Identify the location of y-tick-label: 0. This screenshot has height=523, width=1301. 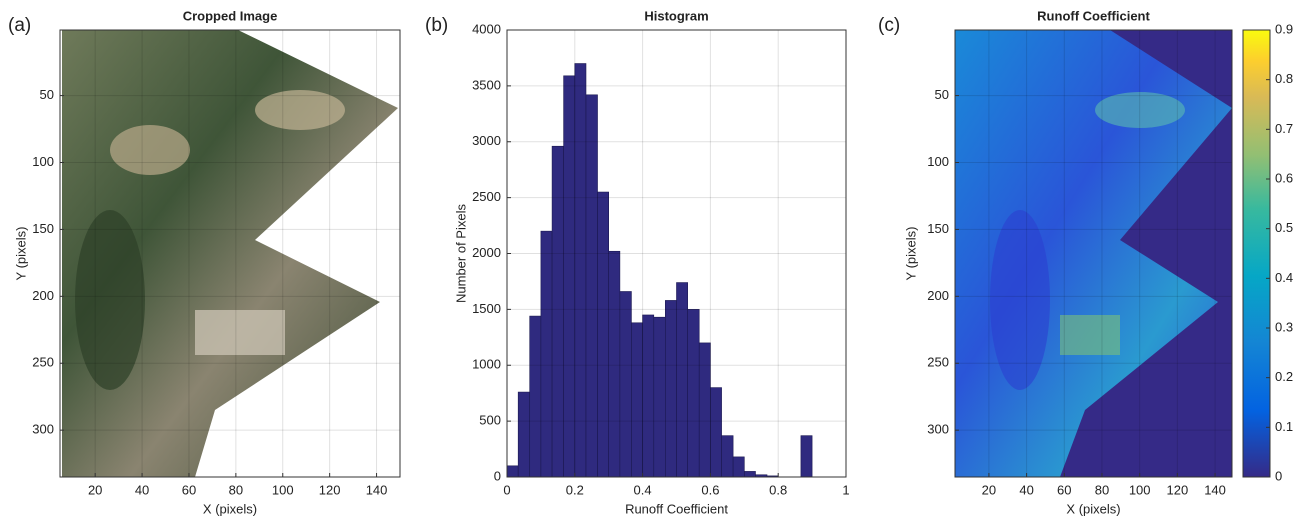
(497, 475).